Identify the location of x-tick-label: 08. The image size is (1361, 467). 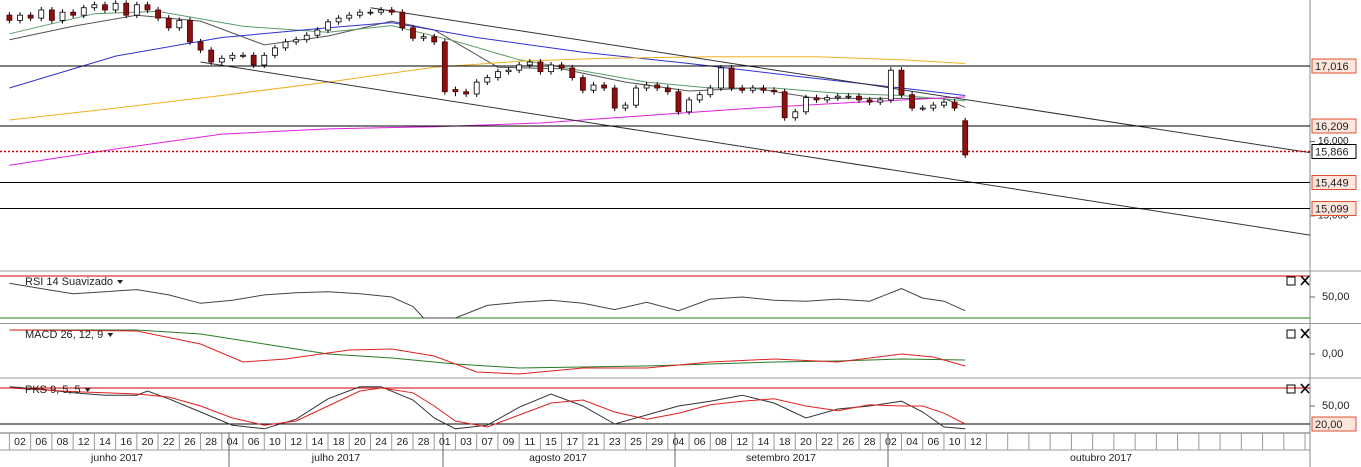
(721, 442).